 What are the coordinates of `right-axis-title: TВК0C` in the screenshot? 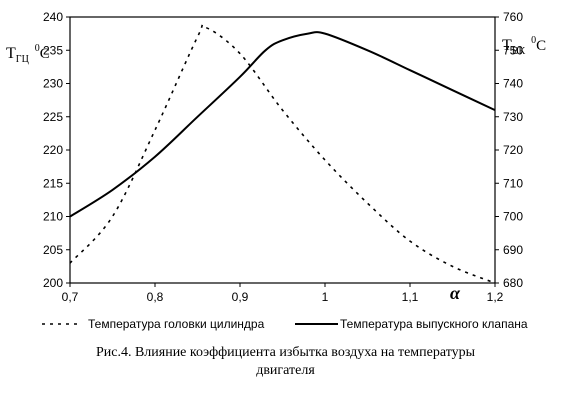 It's located at (524, 46).